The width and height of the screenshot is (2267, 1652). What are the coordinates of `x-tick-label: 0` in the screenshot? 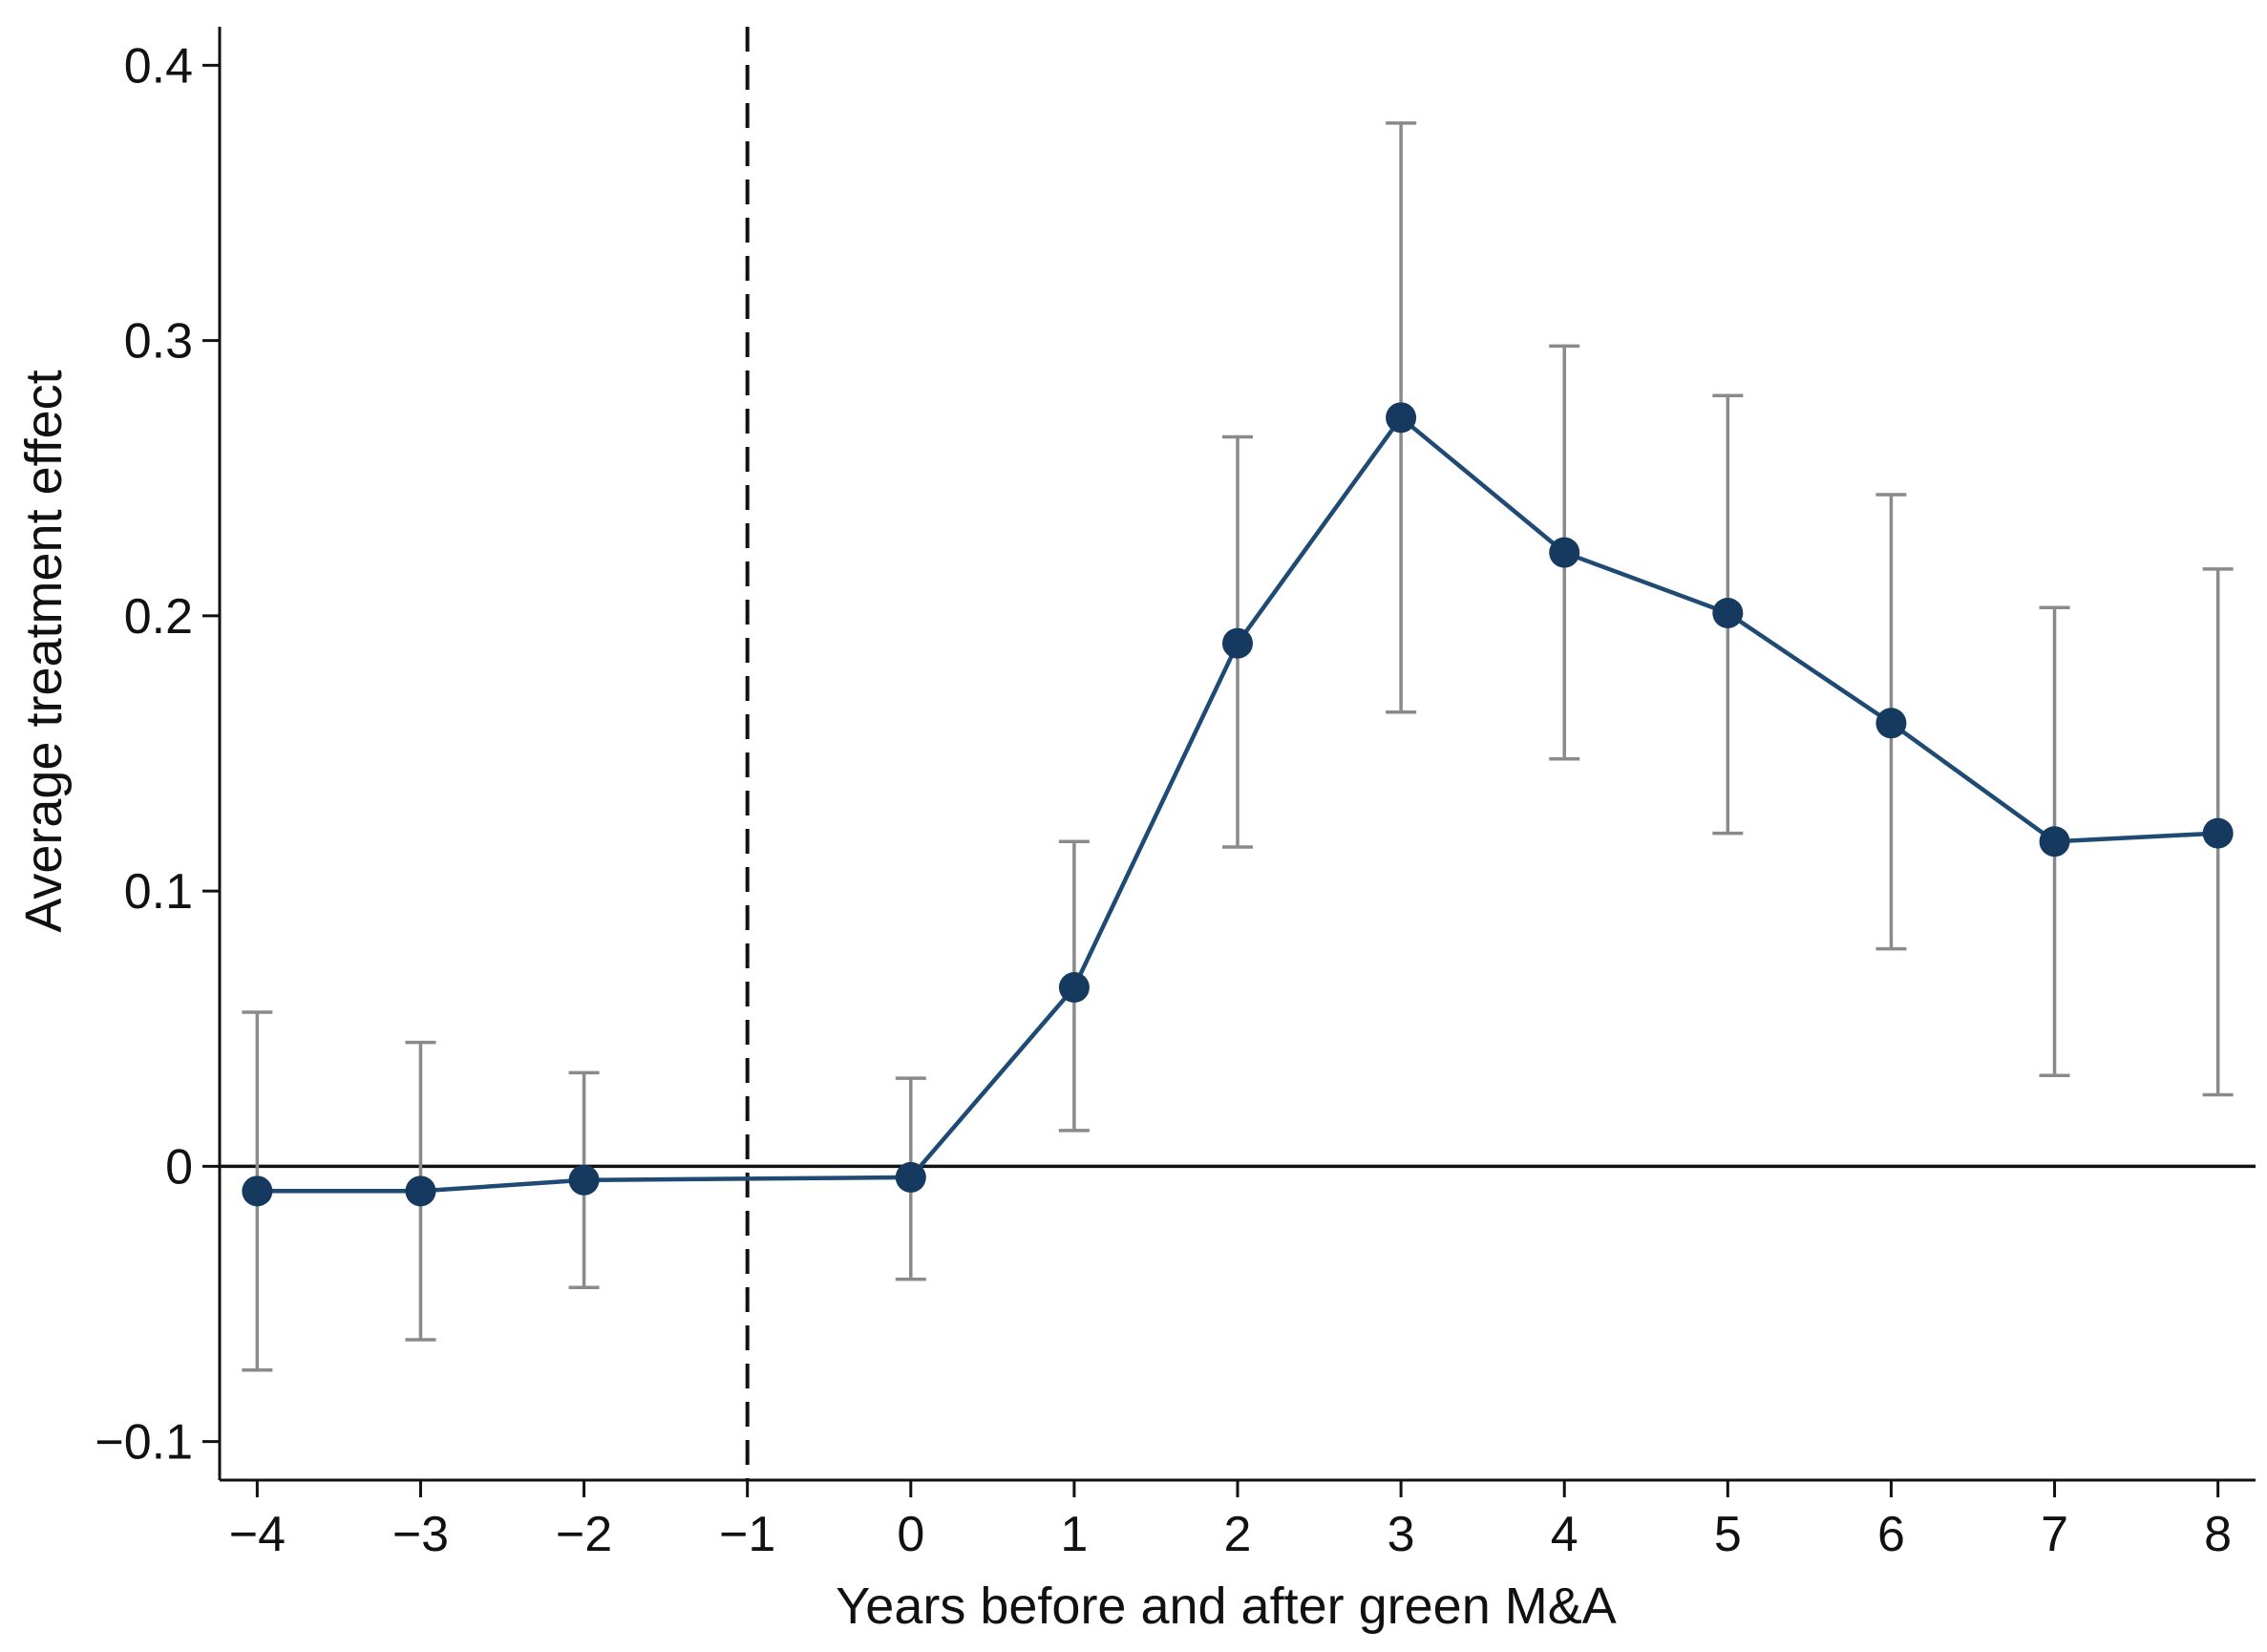 It's located at (910, 1534).